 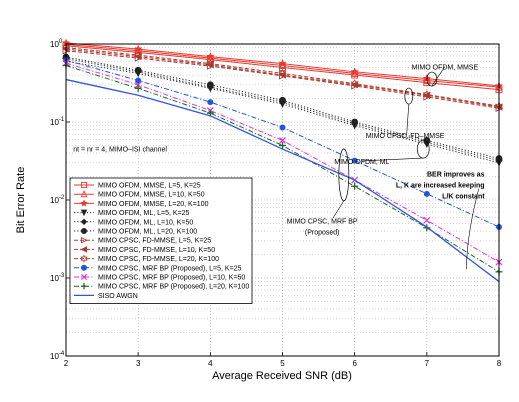 What do you see at coordinates (156, 250) in the screenshot?
I see `legend-label: MIMO CPSC, FD-MMSE, L=10, K=50` at bounding box center [156, 250].